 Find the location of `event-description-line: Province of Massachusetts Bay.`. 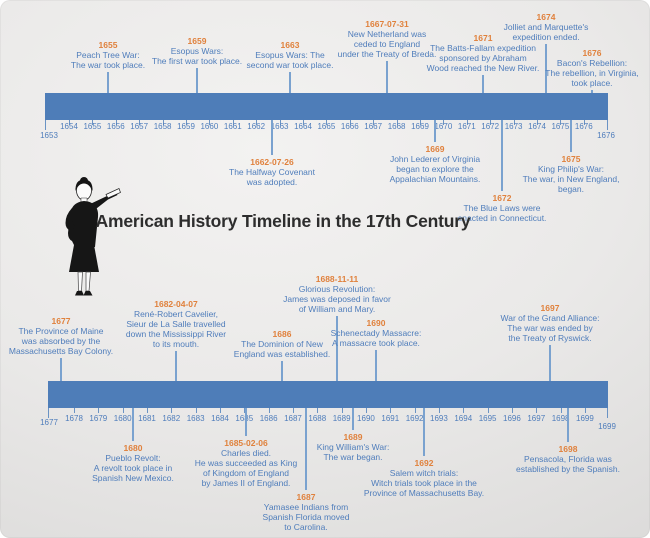

event-description-line: Province of Massachusetts Bay. is located at coordinates (424, 493).